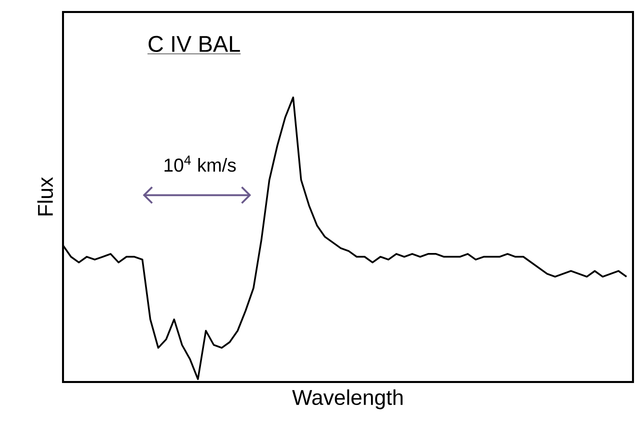 Image resolution: width=639 pixels, height=428 pixels. I want to click on annotation: 10$^{4}$ km/s, so click(200, 164).